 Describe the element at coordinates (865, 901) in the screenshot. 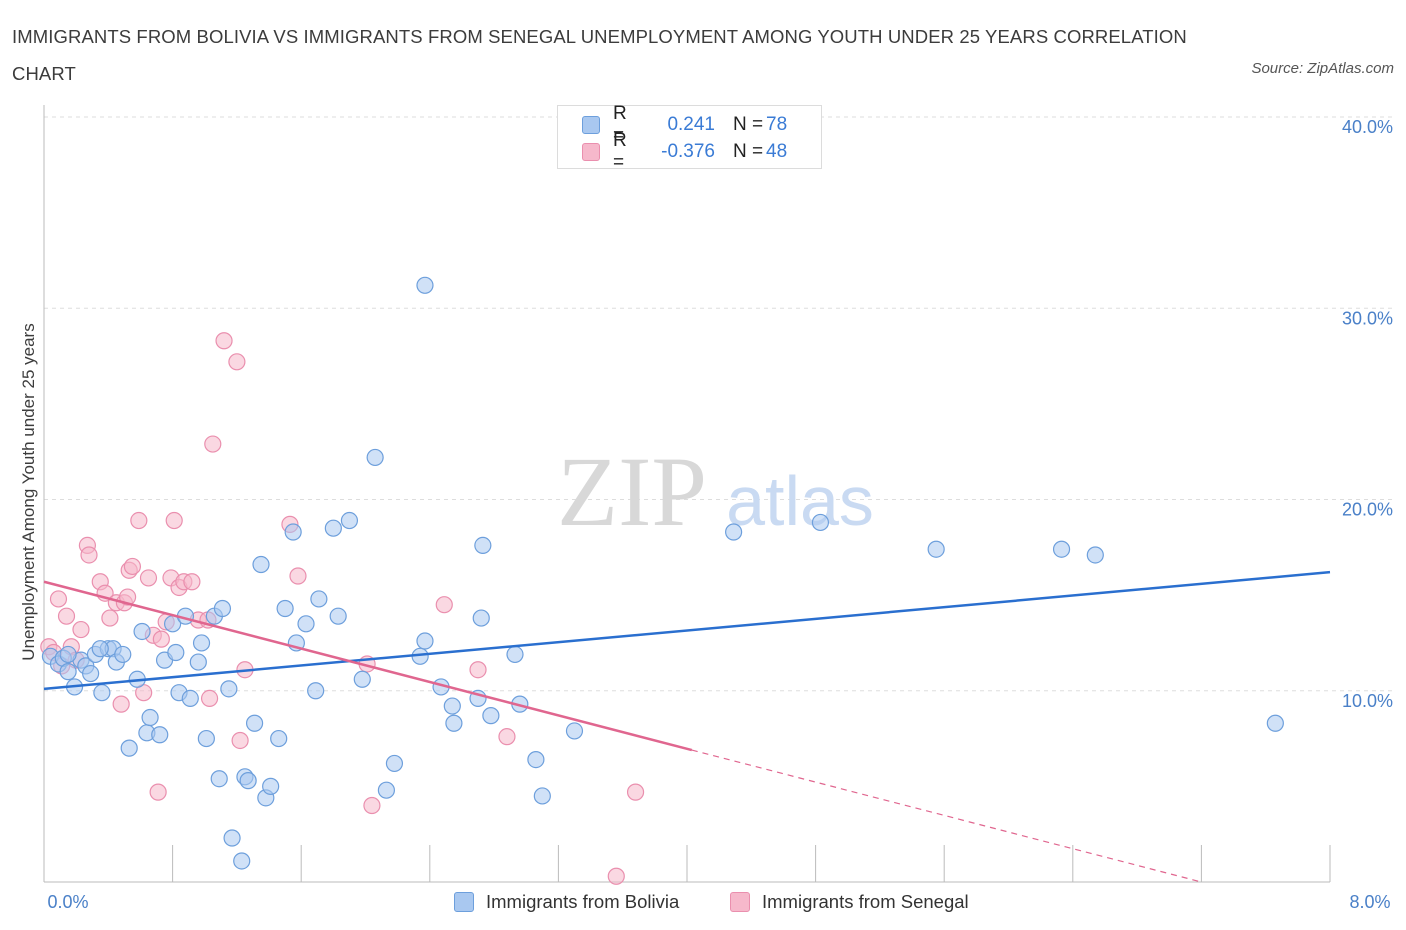

I see `senegal-legend-label: Immigrants from Senegal` at that location.